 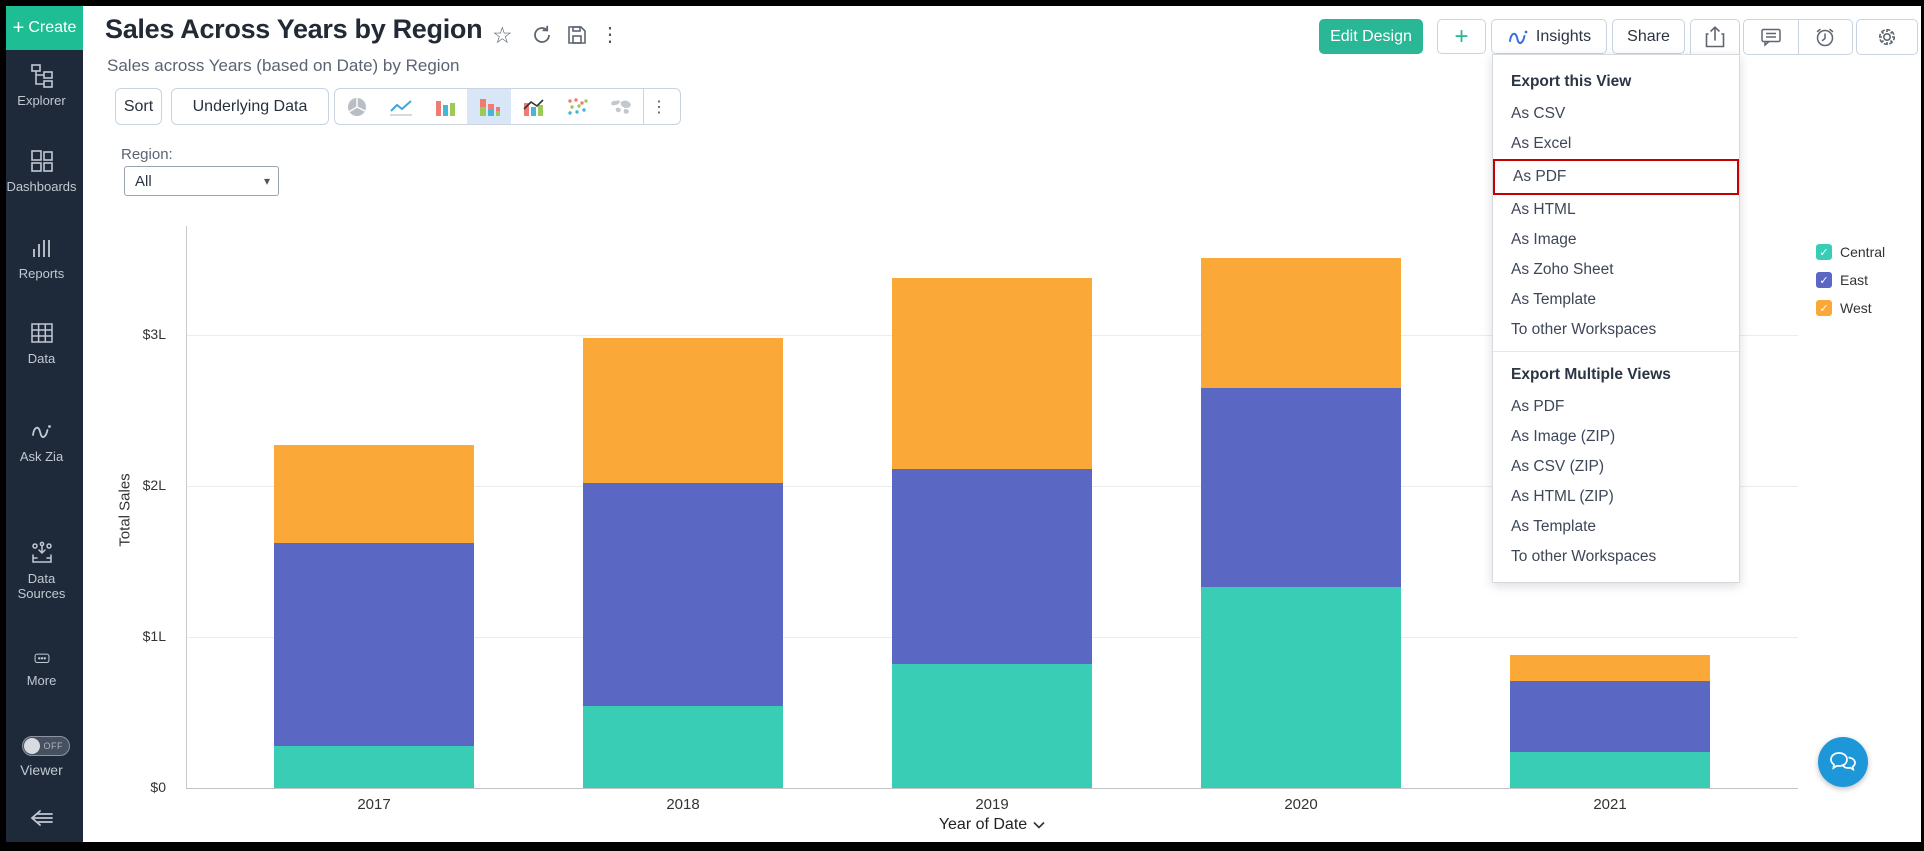 What do you see at coordinates (44, 28) in the screenshot?
I see `create-button: + Create` at bounding box center [44, 28].